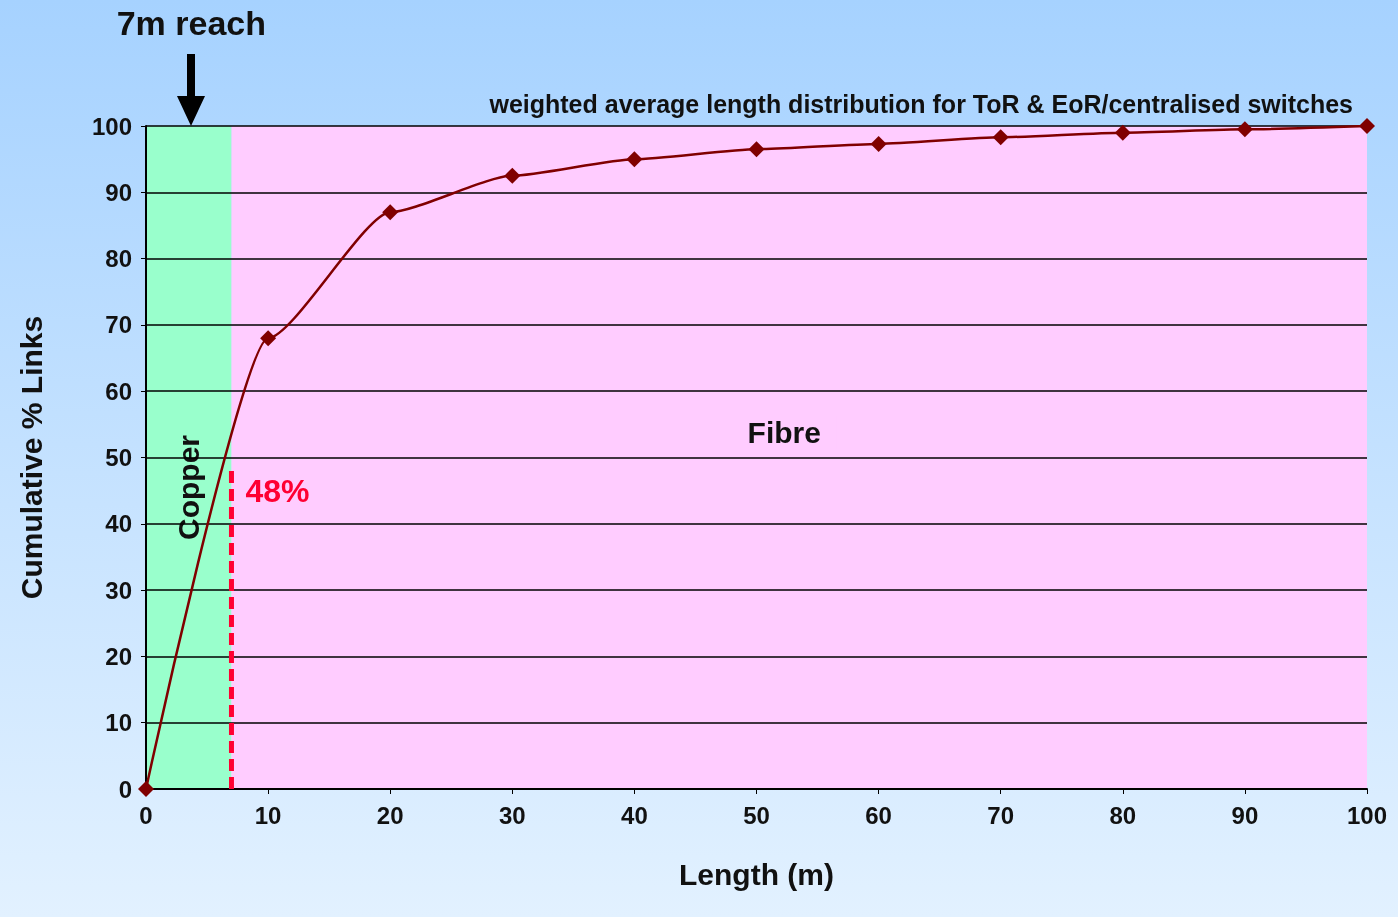  What do you see at coordinates (118, 259) in the screenshot?
I see `y-tick-label: 80` at bounding box center [118, 259].